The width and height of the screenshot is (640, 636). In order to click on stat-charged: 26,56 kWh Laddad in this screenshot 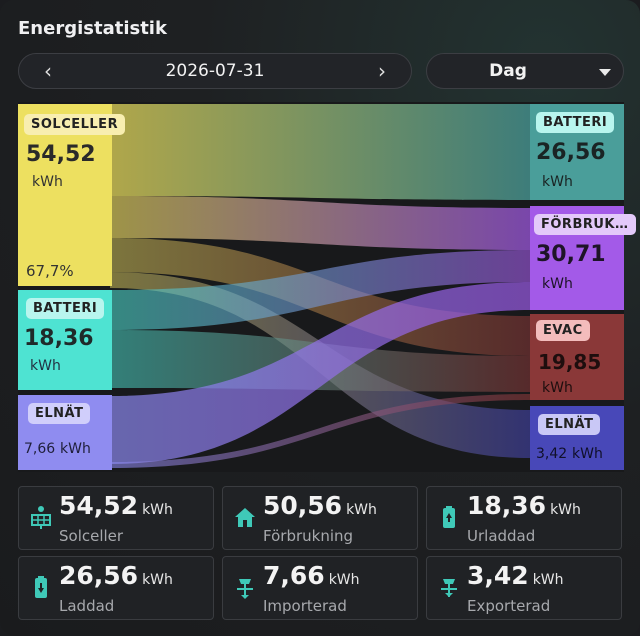, I will do `click(116, 588)`.